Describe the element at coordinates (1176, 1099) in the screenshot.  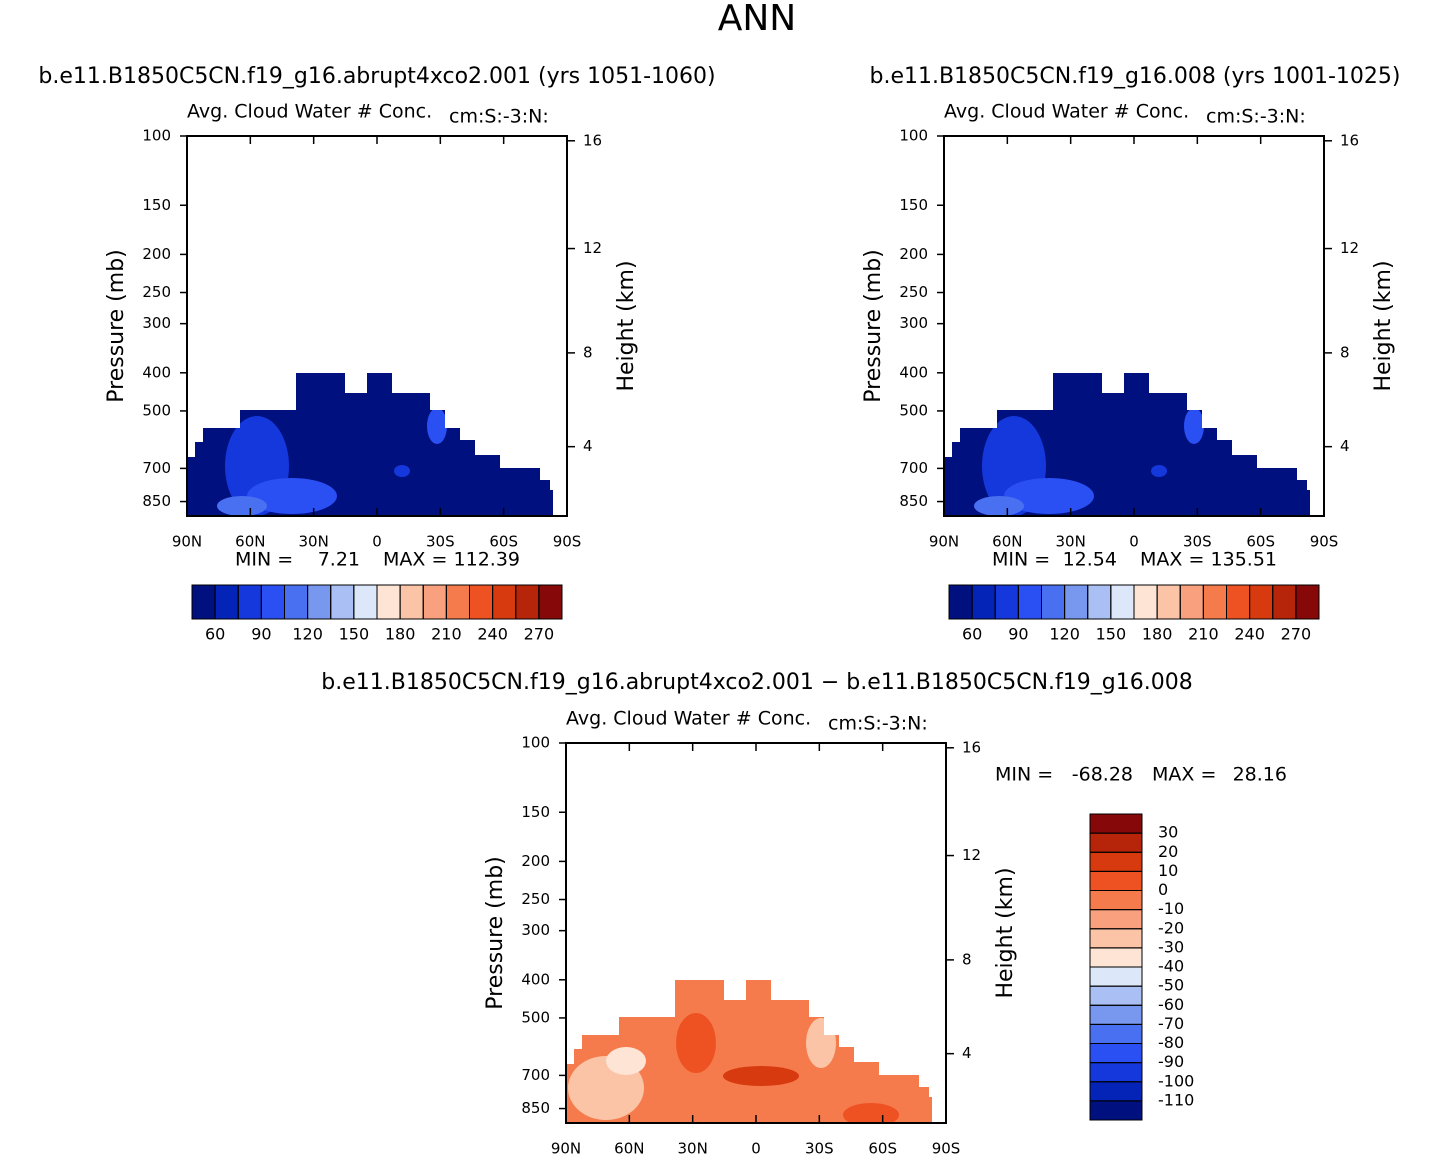
I see `colorbar-label: -110` at that location.